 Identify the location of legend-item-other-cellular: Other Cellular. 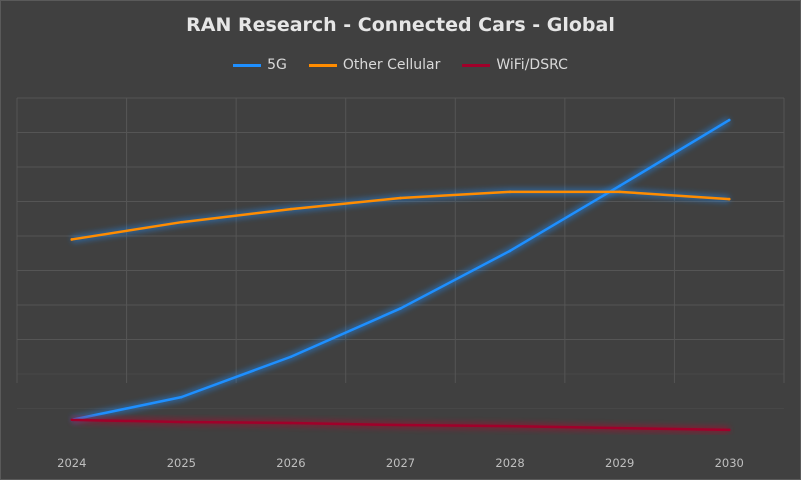
(374, 65).